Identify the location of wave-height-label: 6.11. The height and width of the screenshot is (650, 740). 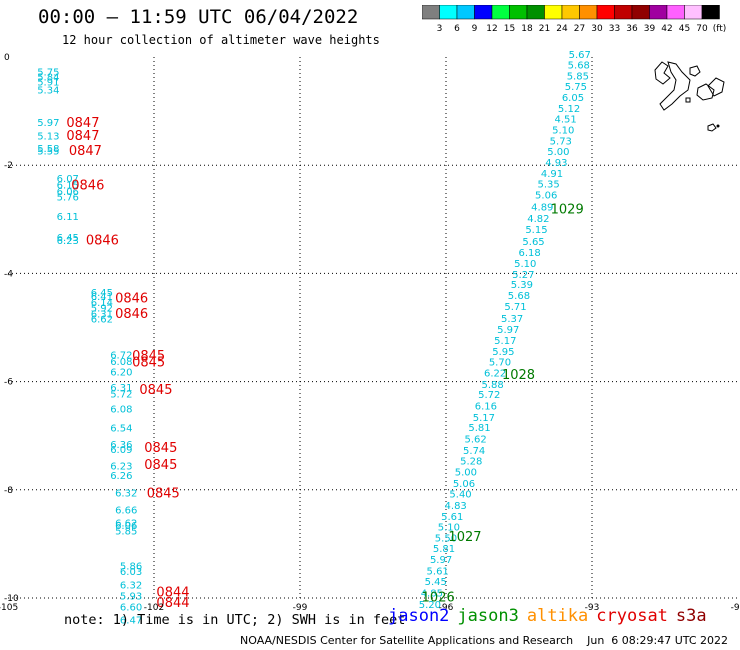
(68, 217).